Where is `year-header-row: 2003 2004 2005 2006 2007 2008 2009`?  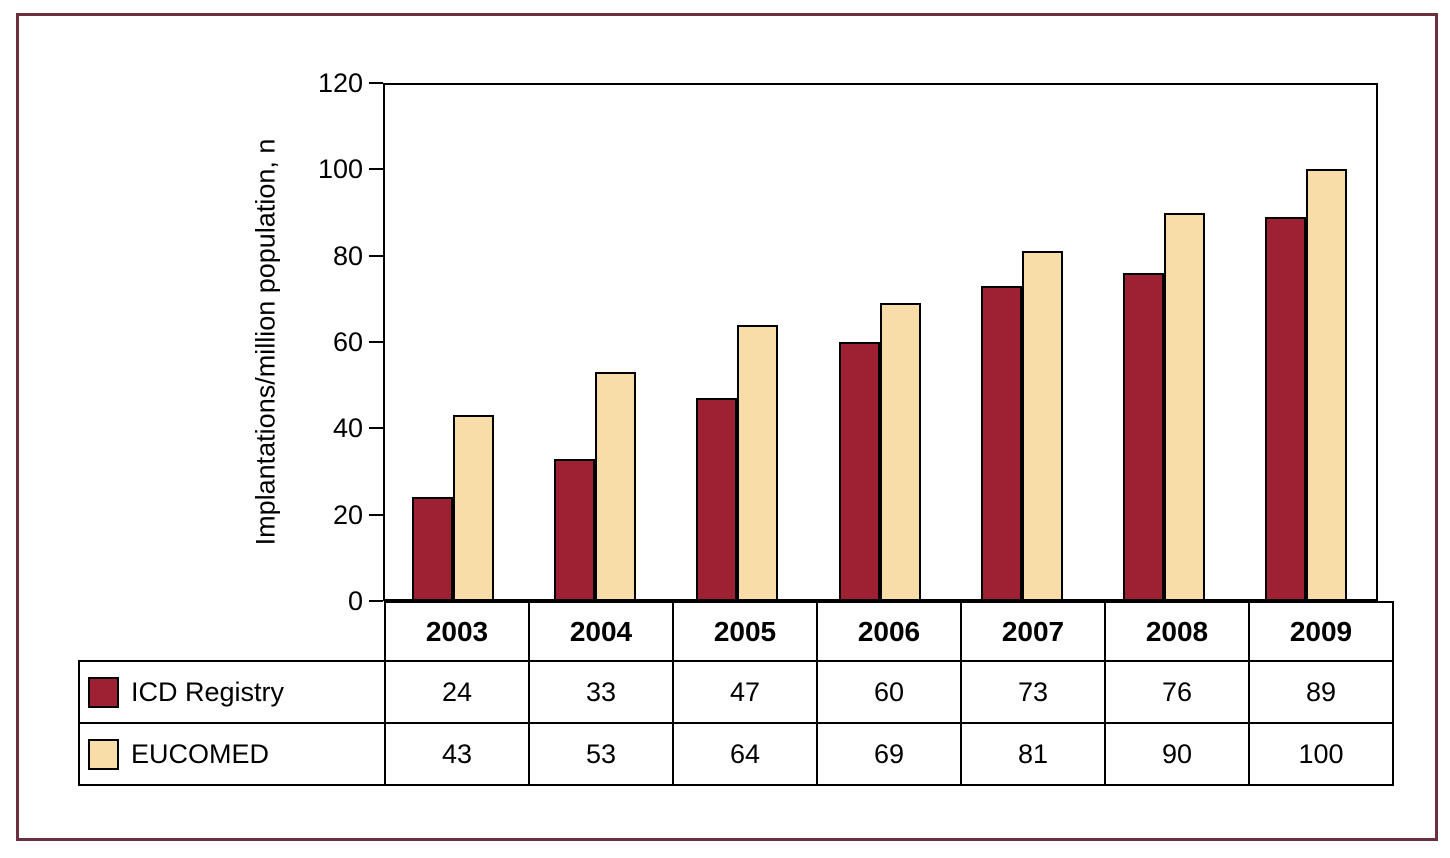 year-header-row: 2003 2004 2005 2006 2007 2008 2009 is located at coordinates (736, 631).